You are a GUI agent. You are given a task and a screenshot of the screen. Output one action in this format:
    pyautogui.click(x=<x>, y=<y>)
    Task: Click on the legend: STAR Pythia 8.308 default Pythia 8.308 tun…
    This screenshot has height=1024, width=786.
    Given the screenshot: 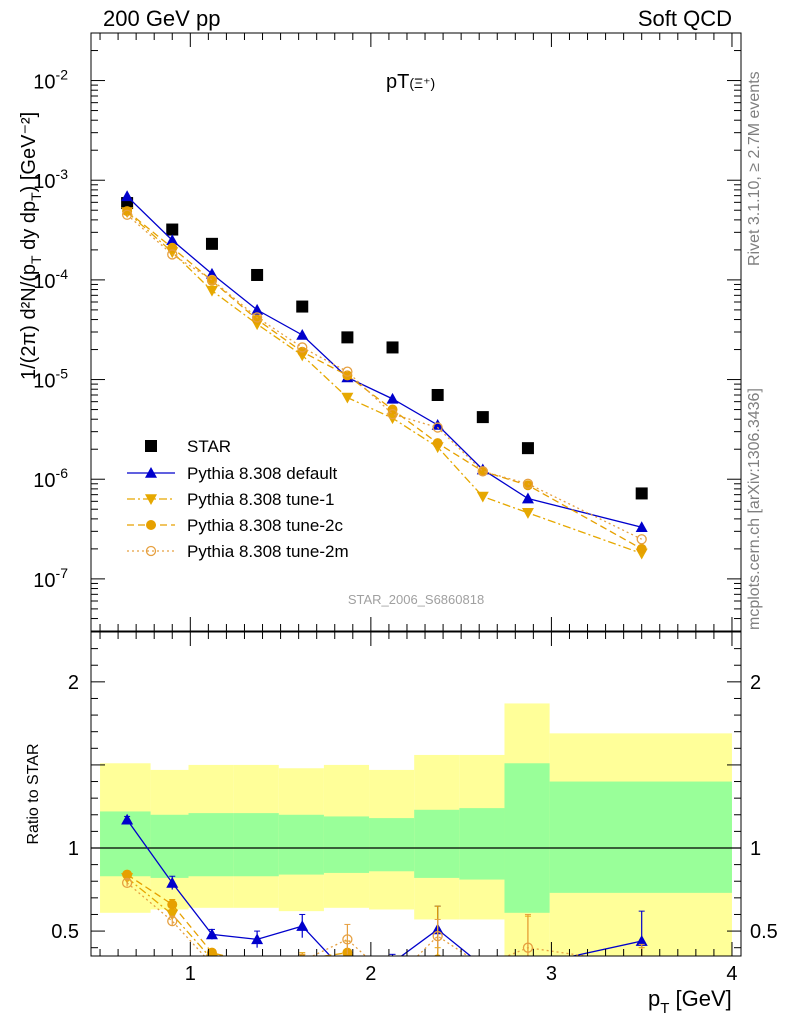 What is the action you would take?
    pyautogui.click(x=238, y=499)
    